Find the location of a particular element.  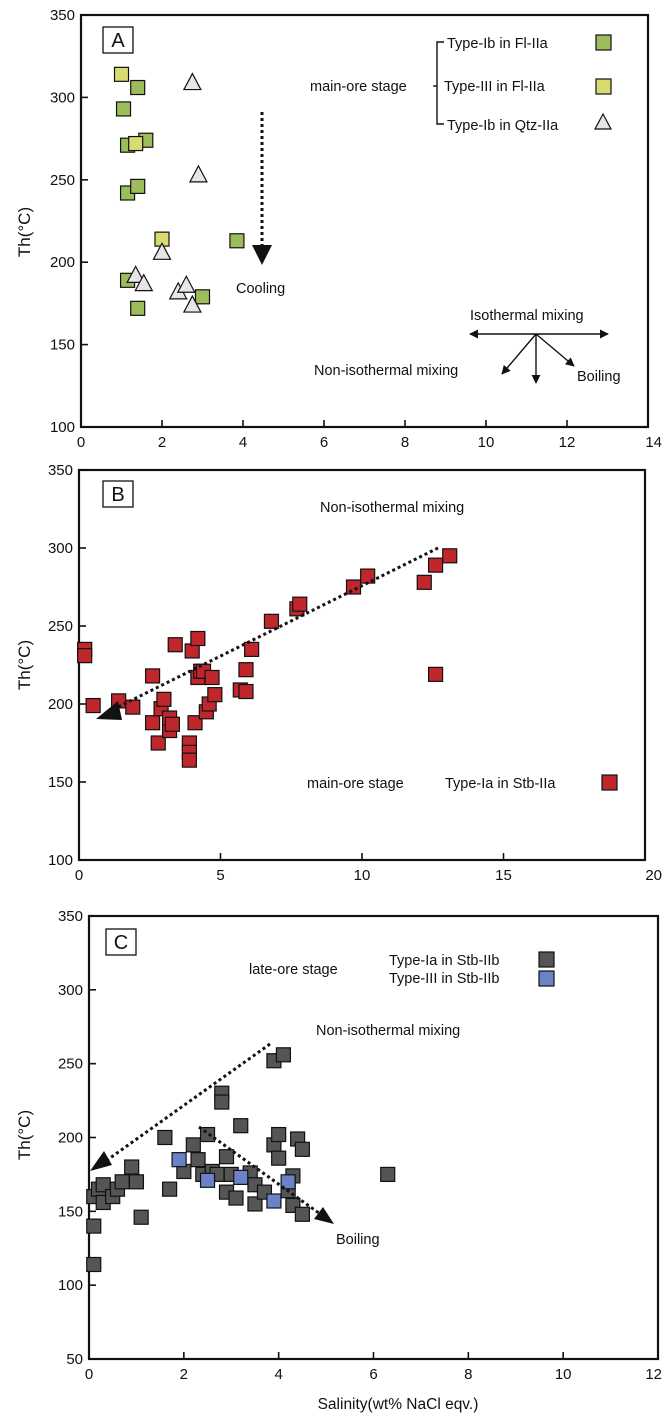

panel-c-y-tick-label: 300 is located at coordinates (70, 990).